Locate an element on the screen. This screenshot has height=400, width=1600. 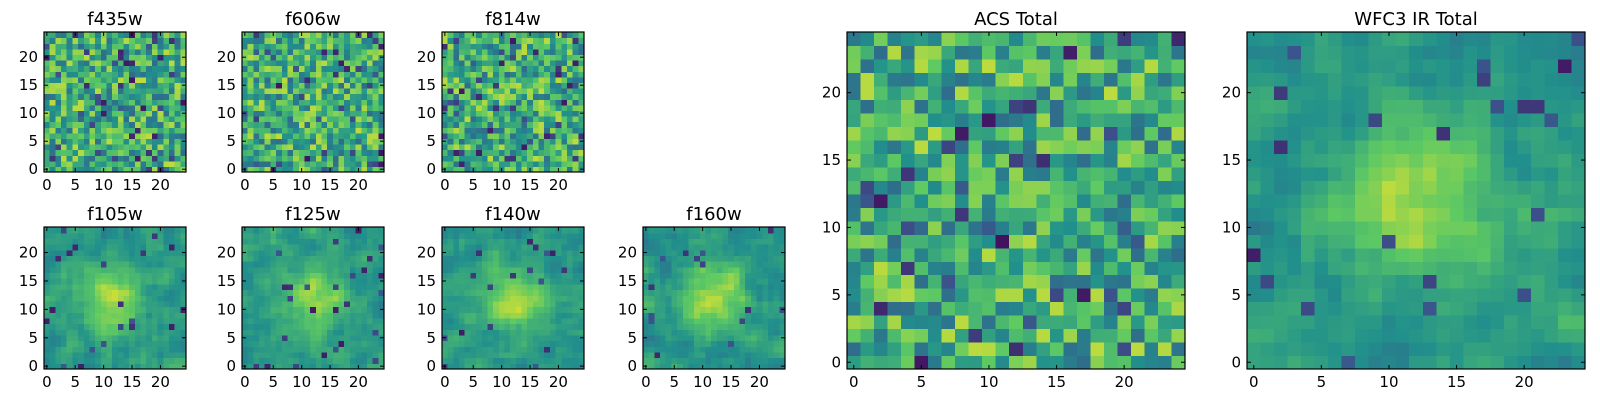
x-tick-label: 0 is located at coordinates (245, 185).